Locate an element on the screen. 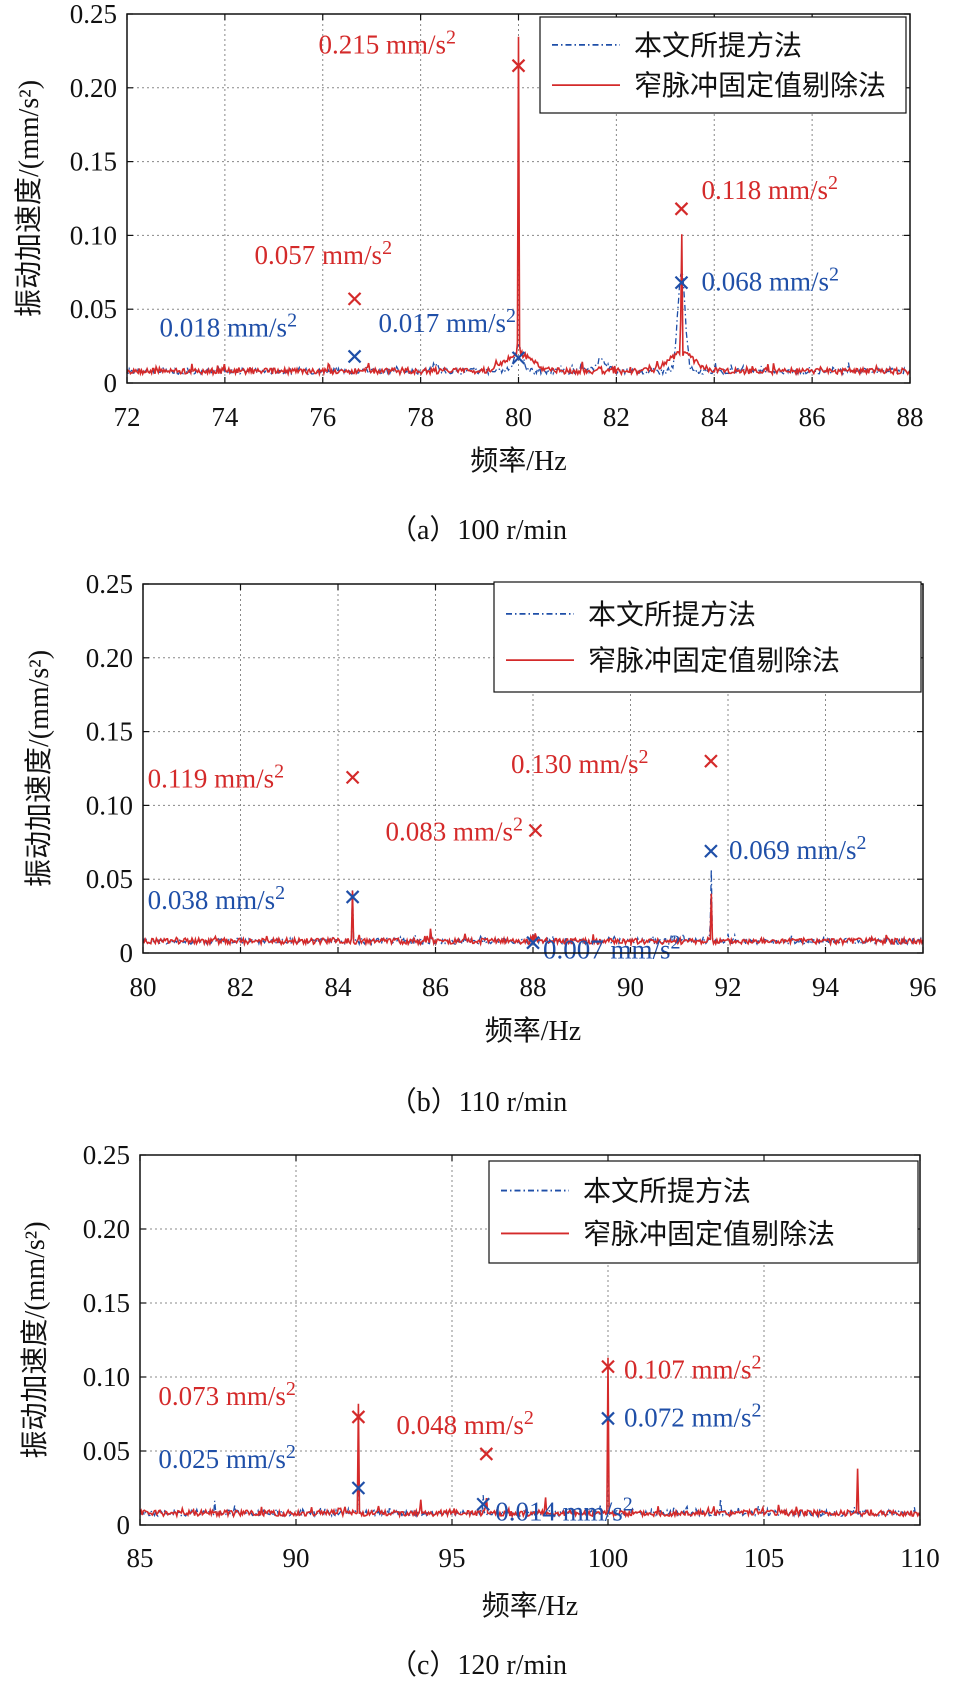  peak-annotation-value: 0.017 mm/s is located at coordinates (443, 323).